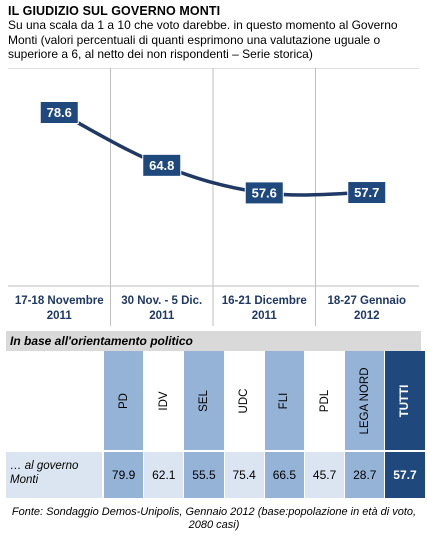 The width and height of the screenshot is (427, 541). I want to click on chart-title: IL GIUDIZIO SUL GOVERNO MONTI, so click(114, 11).